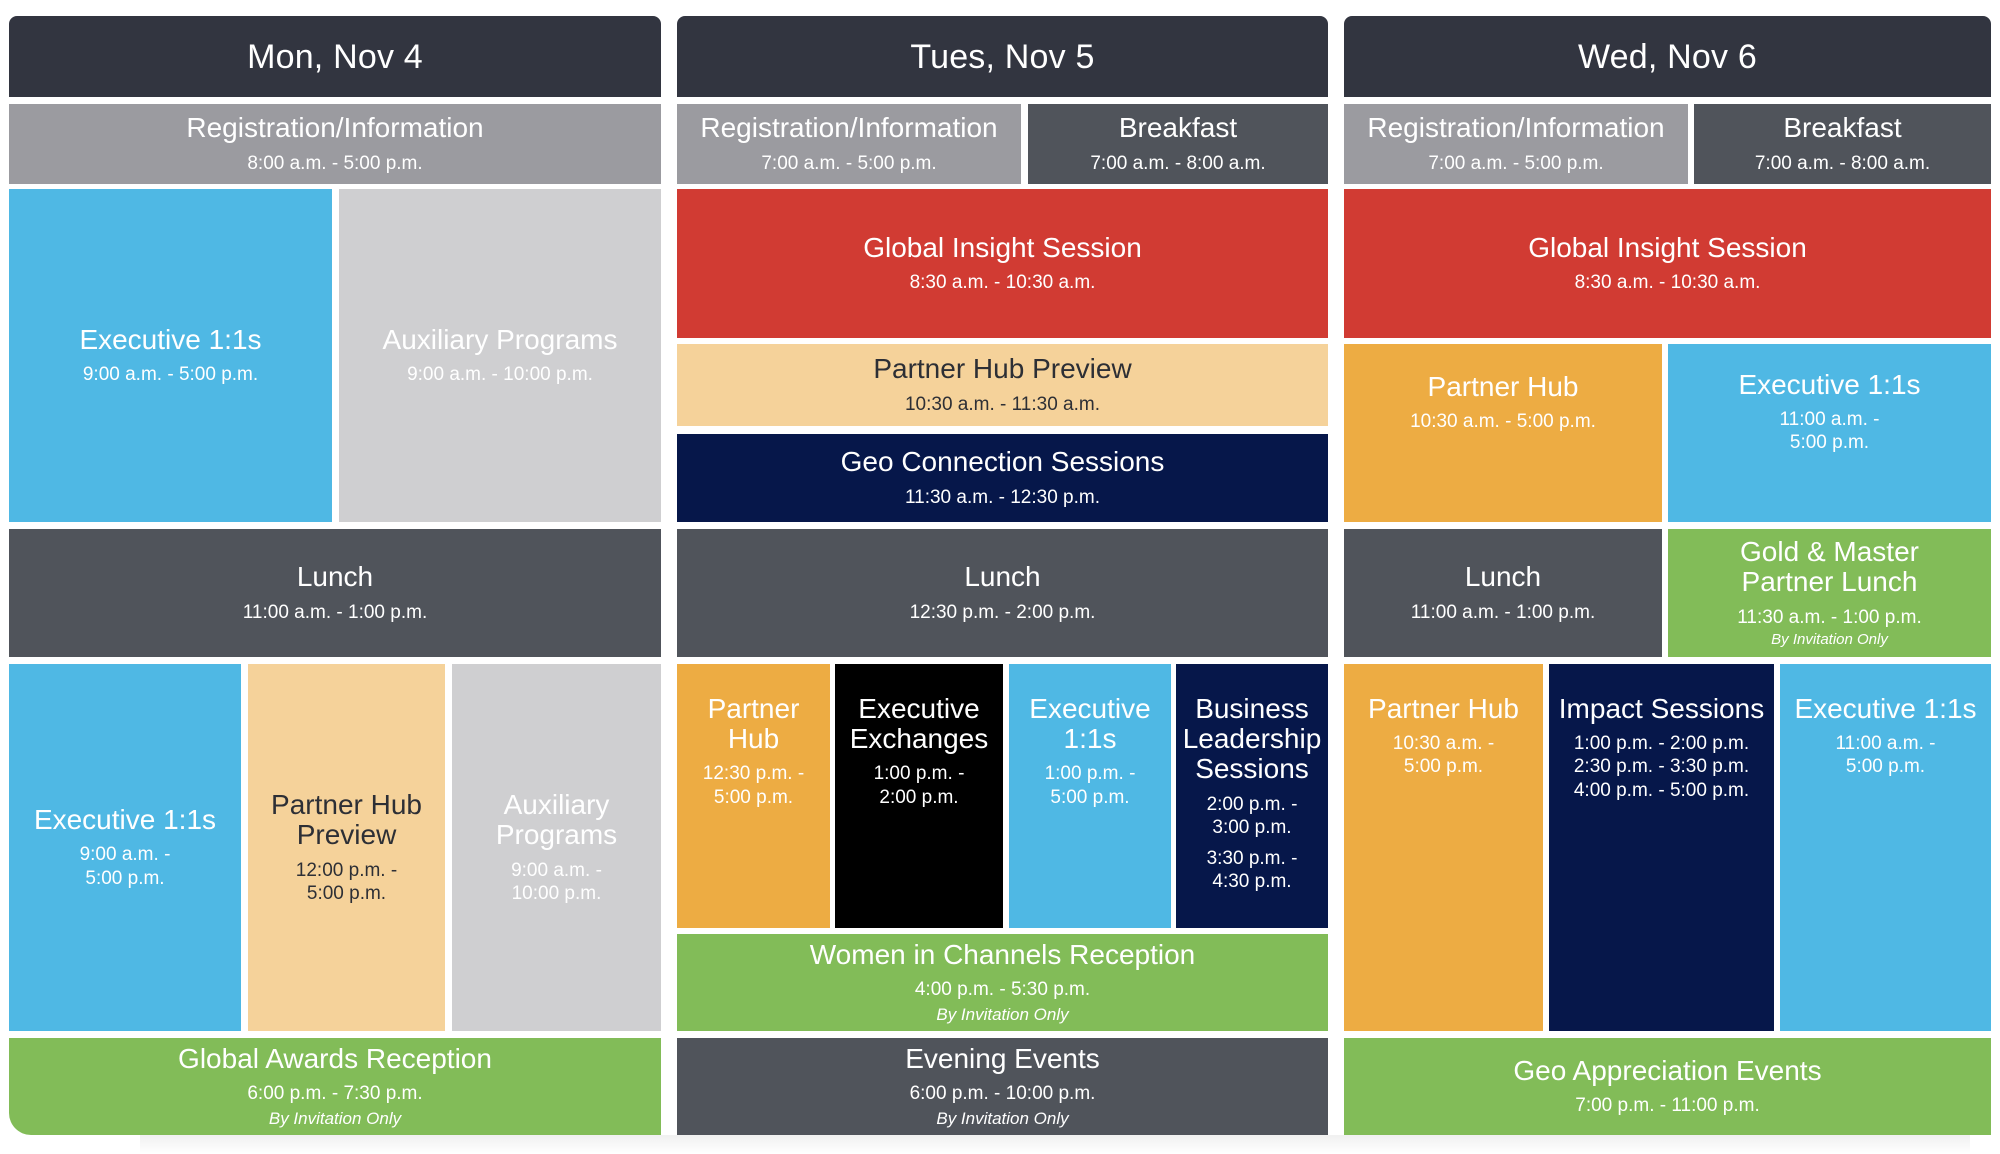 This screenshot has height=1154, width=2000. What do you see at coordinates (335, 1093) in the screenshot?
I see `event-mon-global-awards-time: 6:00 p.m. - 7:30 p.m.` at bounding box center [335, 1093].